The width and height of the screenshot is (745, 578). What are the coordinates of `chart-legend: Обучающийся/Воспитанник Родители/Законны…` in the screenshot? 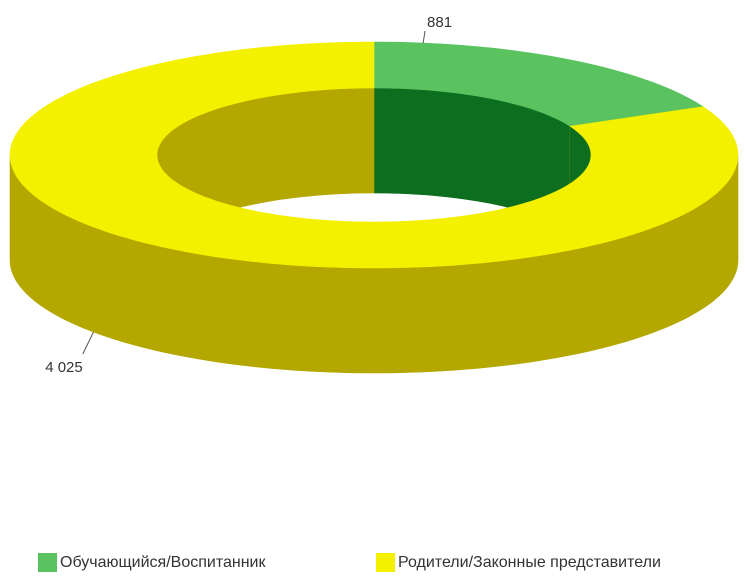 It's located at (372, 564).